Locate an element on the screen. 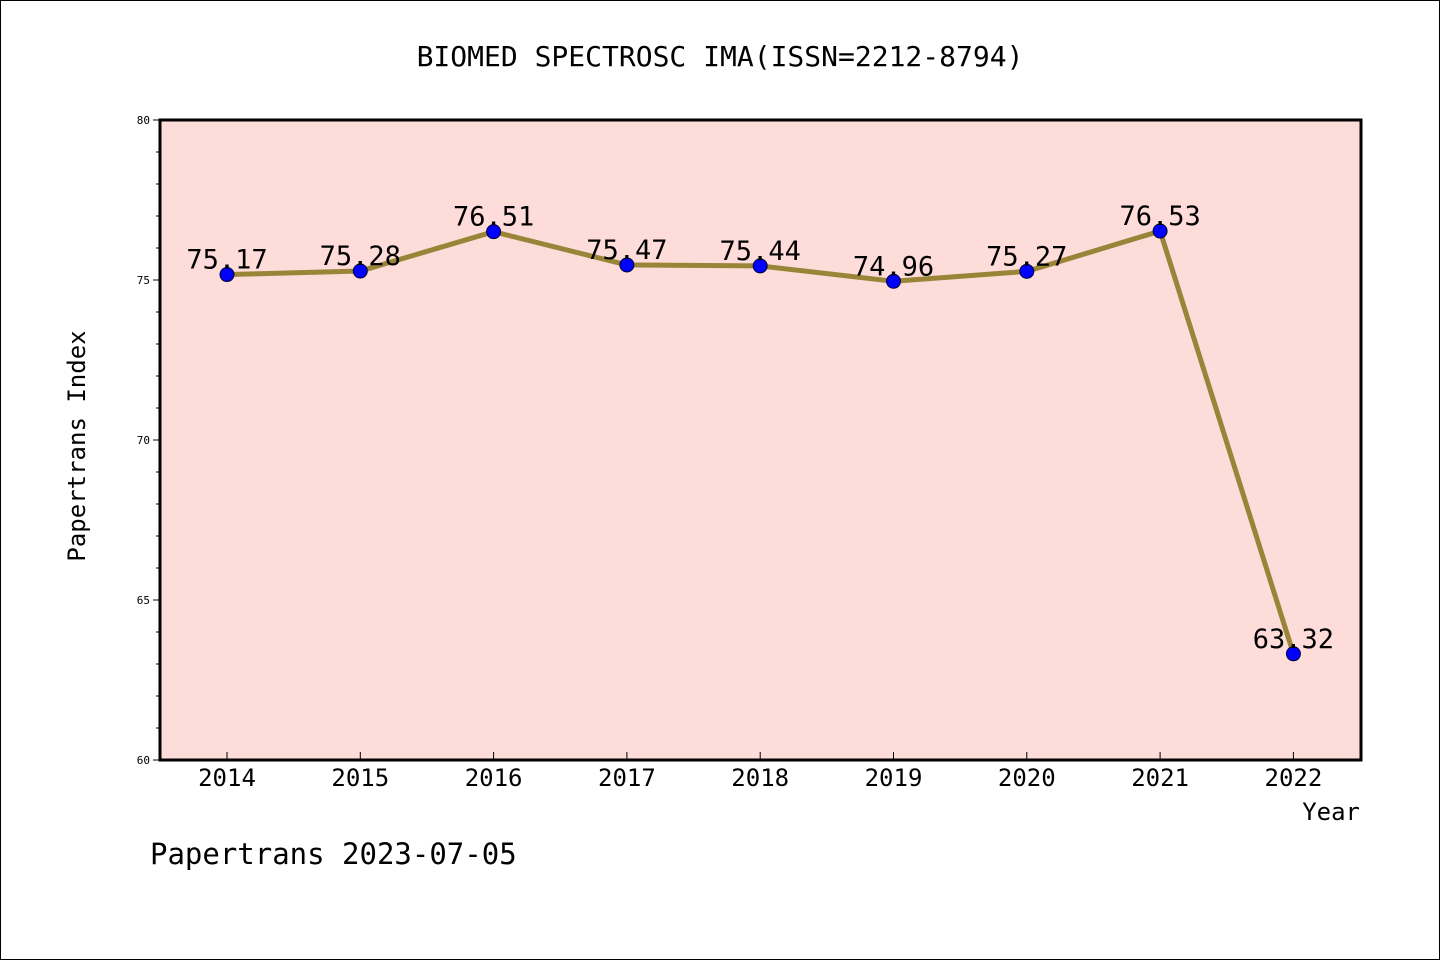 Image resolution: width=1440 pixels, height=960 pixels. y-tick-label: 60 is located at coordinates (143, 760).